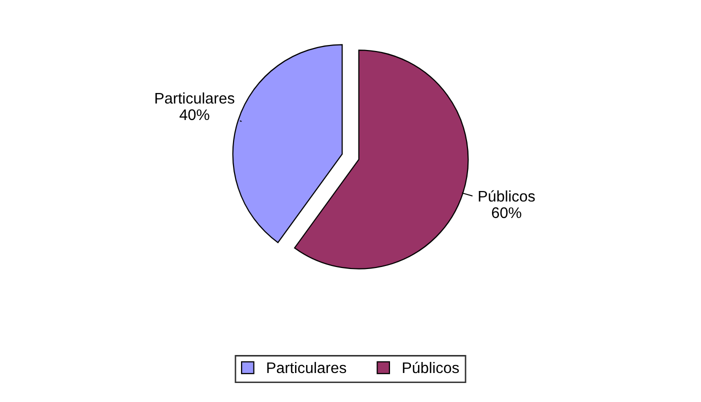 Image resolution: width=701 pixels, height=402 pixels. I want to click on data-label: 40%, so click(195, 114).